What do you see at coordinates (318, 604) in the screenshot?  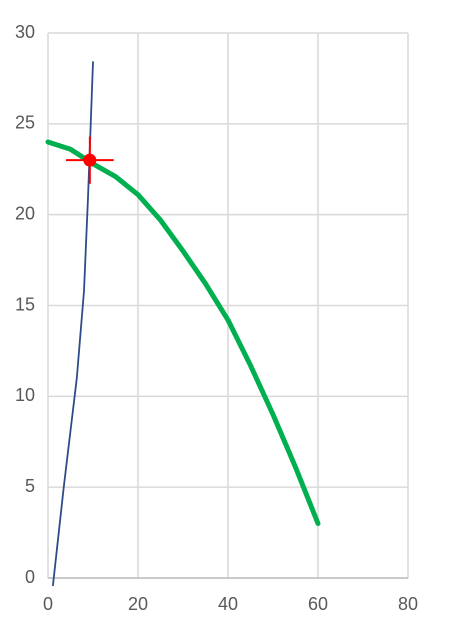 I see `x-tick-label: 60` at bounding box center [318, 604].